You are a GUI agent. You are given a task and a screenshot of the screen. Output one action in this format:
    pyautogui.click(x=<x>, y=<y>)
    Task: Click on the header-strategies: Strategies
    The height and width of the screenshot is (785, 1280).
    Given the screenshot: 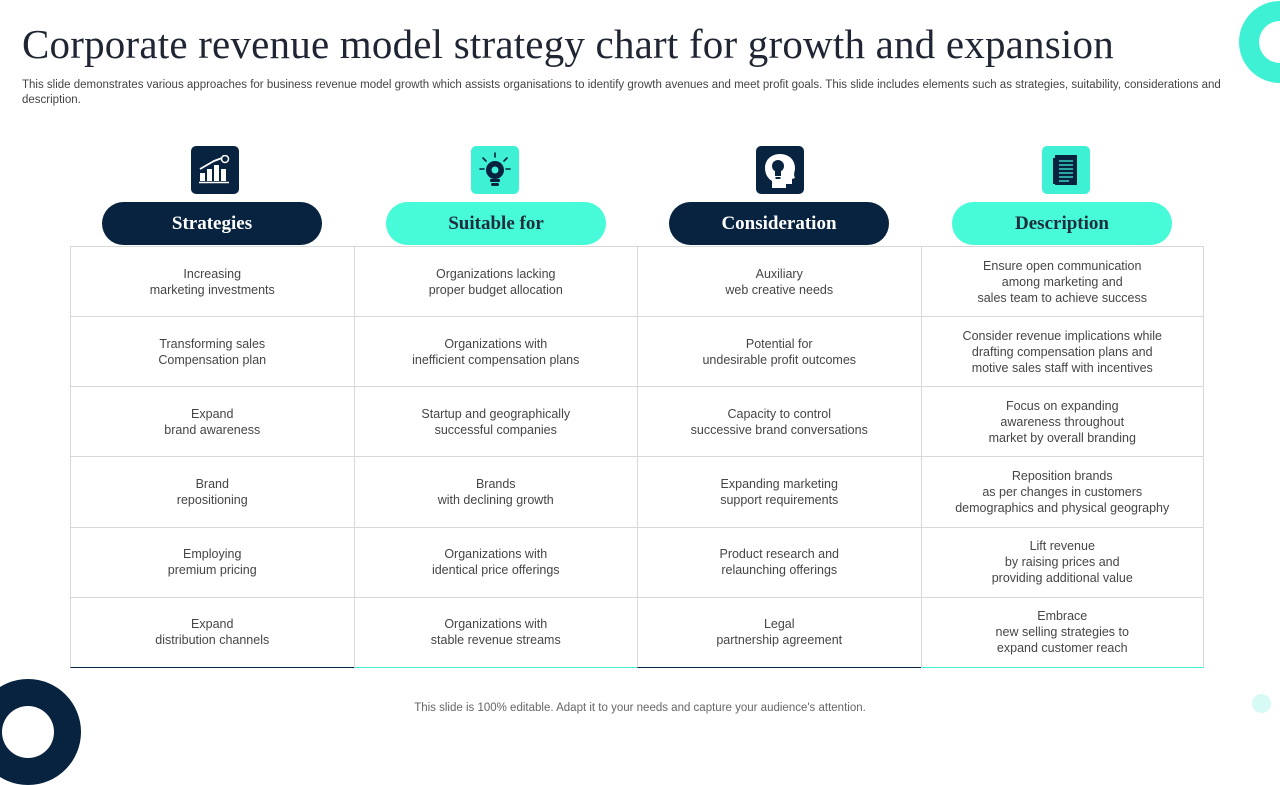 What is the action you would take?
    pyautogui.click(x=212, y=223)
    